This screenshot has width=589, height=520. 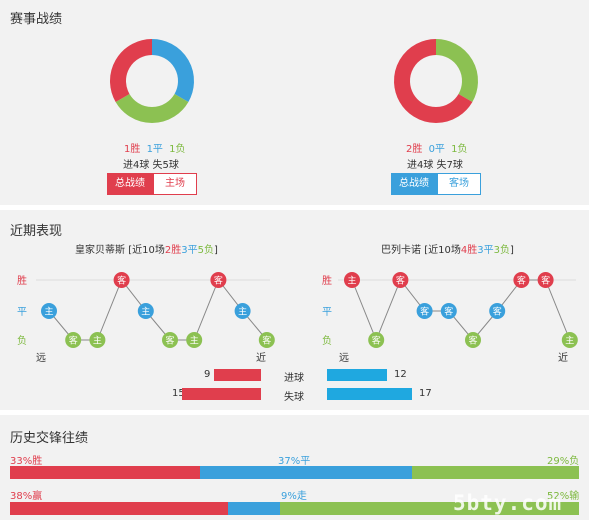 I want to click on home-donut-chart, so click(x=152, y=81).